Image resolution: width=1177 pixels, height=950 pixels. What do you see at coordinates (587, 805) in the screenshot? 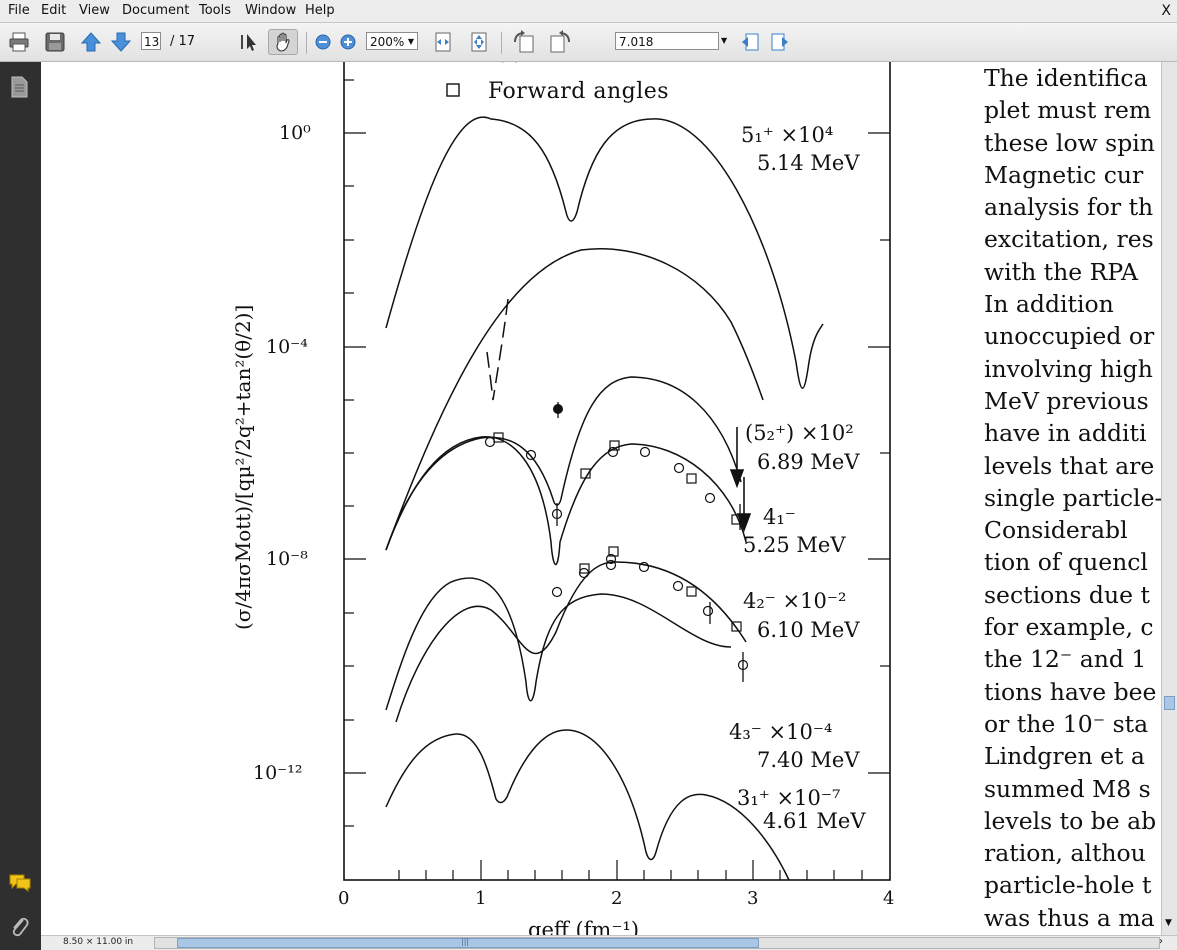
I see `curve-3-1-plus` at bounding box center [587, 805].